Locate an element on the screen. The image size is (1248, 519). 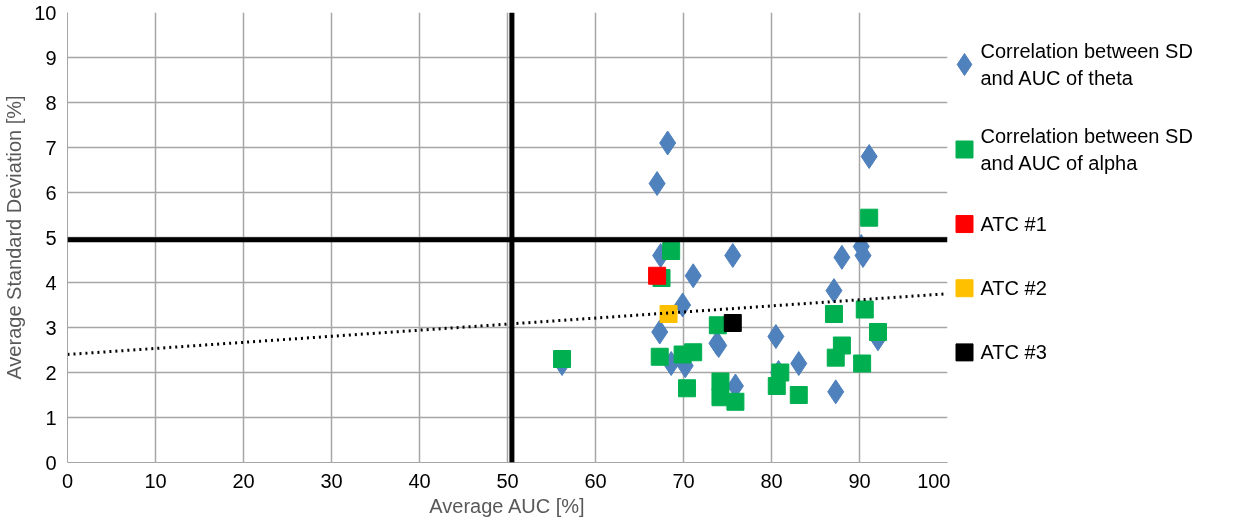
y-tick-label: 2 is located at coordinates (51, 372).